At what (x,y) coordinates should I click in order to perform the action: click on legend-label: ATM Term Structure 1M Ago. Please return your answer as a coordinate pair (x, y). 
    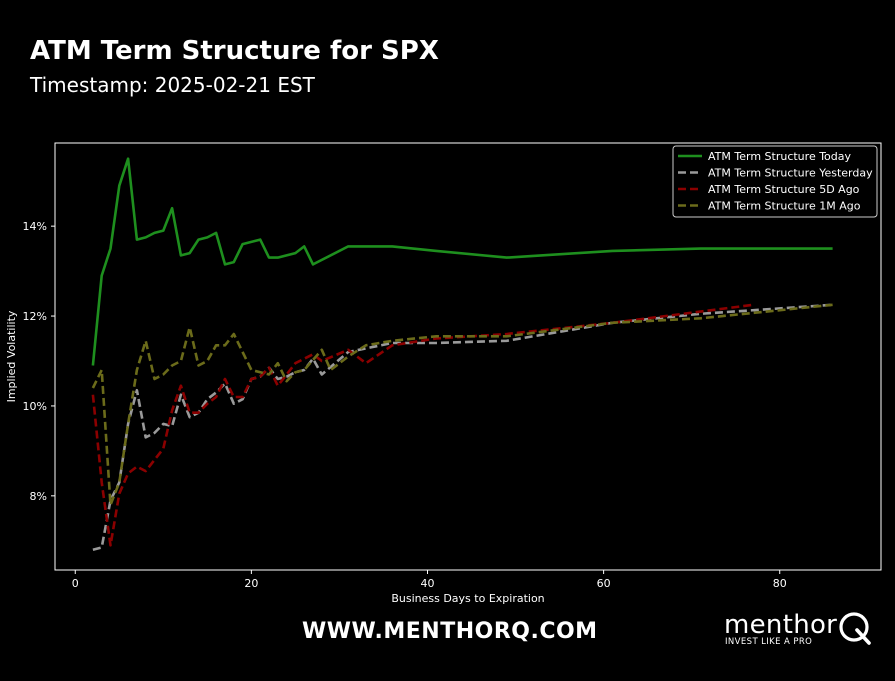
    Looking at the image, I should click on (784, 206).